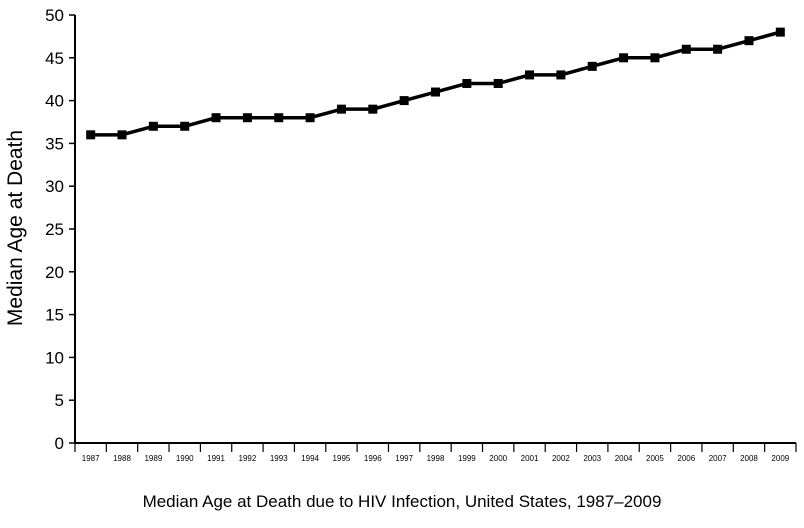  What do you see at coordinates (54, 315) in the screenshot?
I see `y-tick-label: 15` at bounding box center [54, 315].